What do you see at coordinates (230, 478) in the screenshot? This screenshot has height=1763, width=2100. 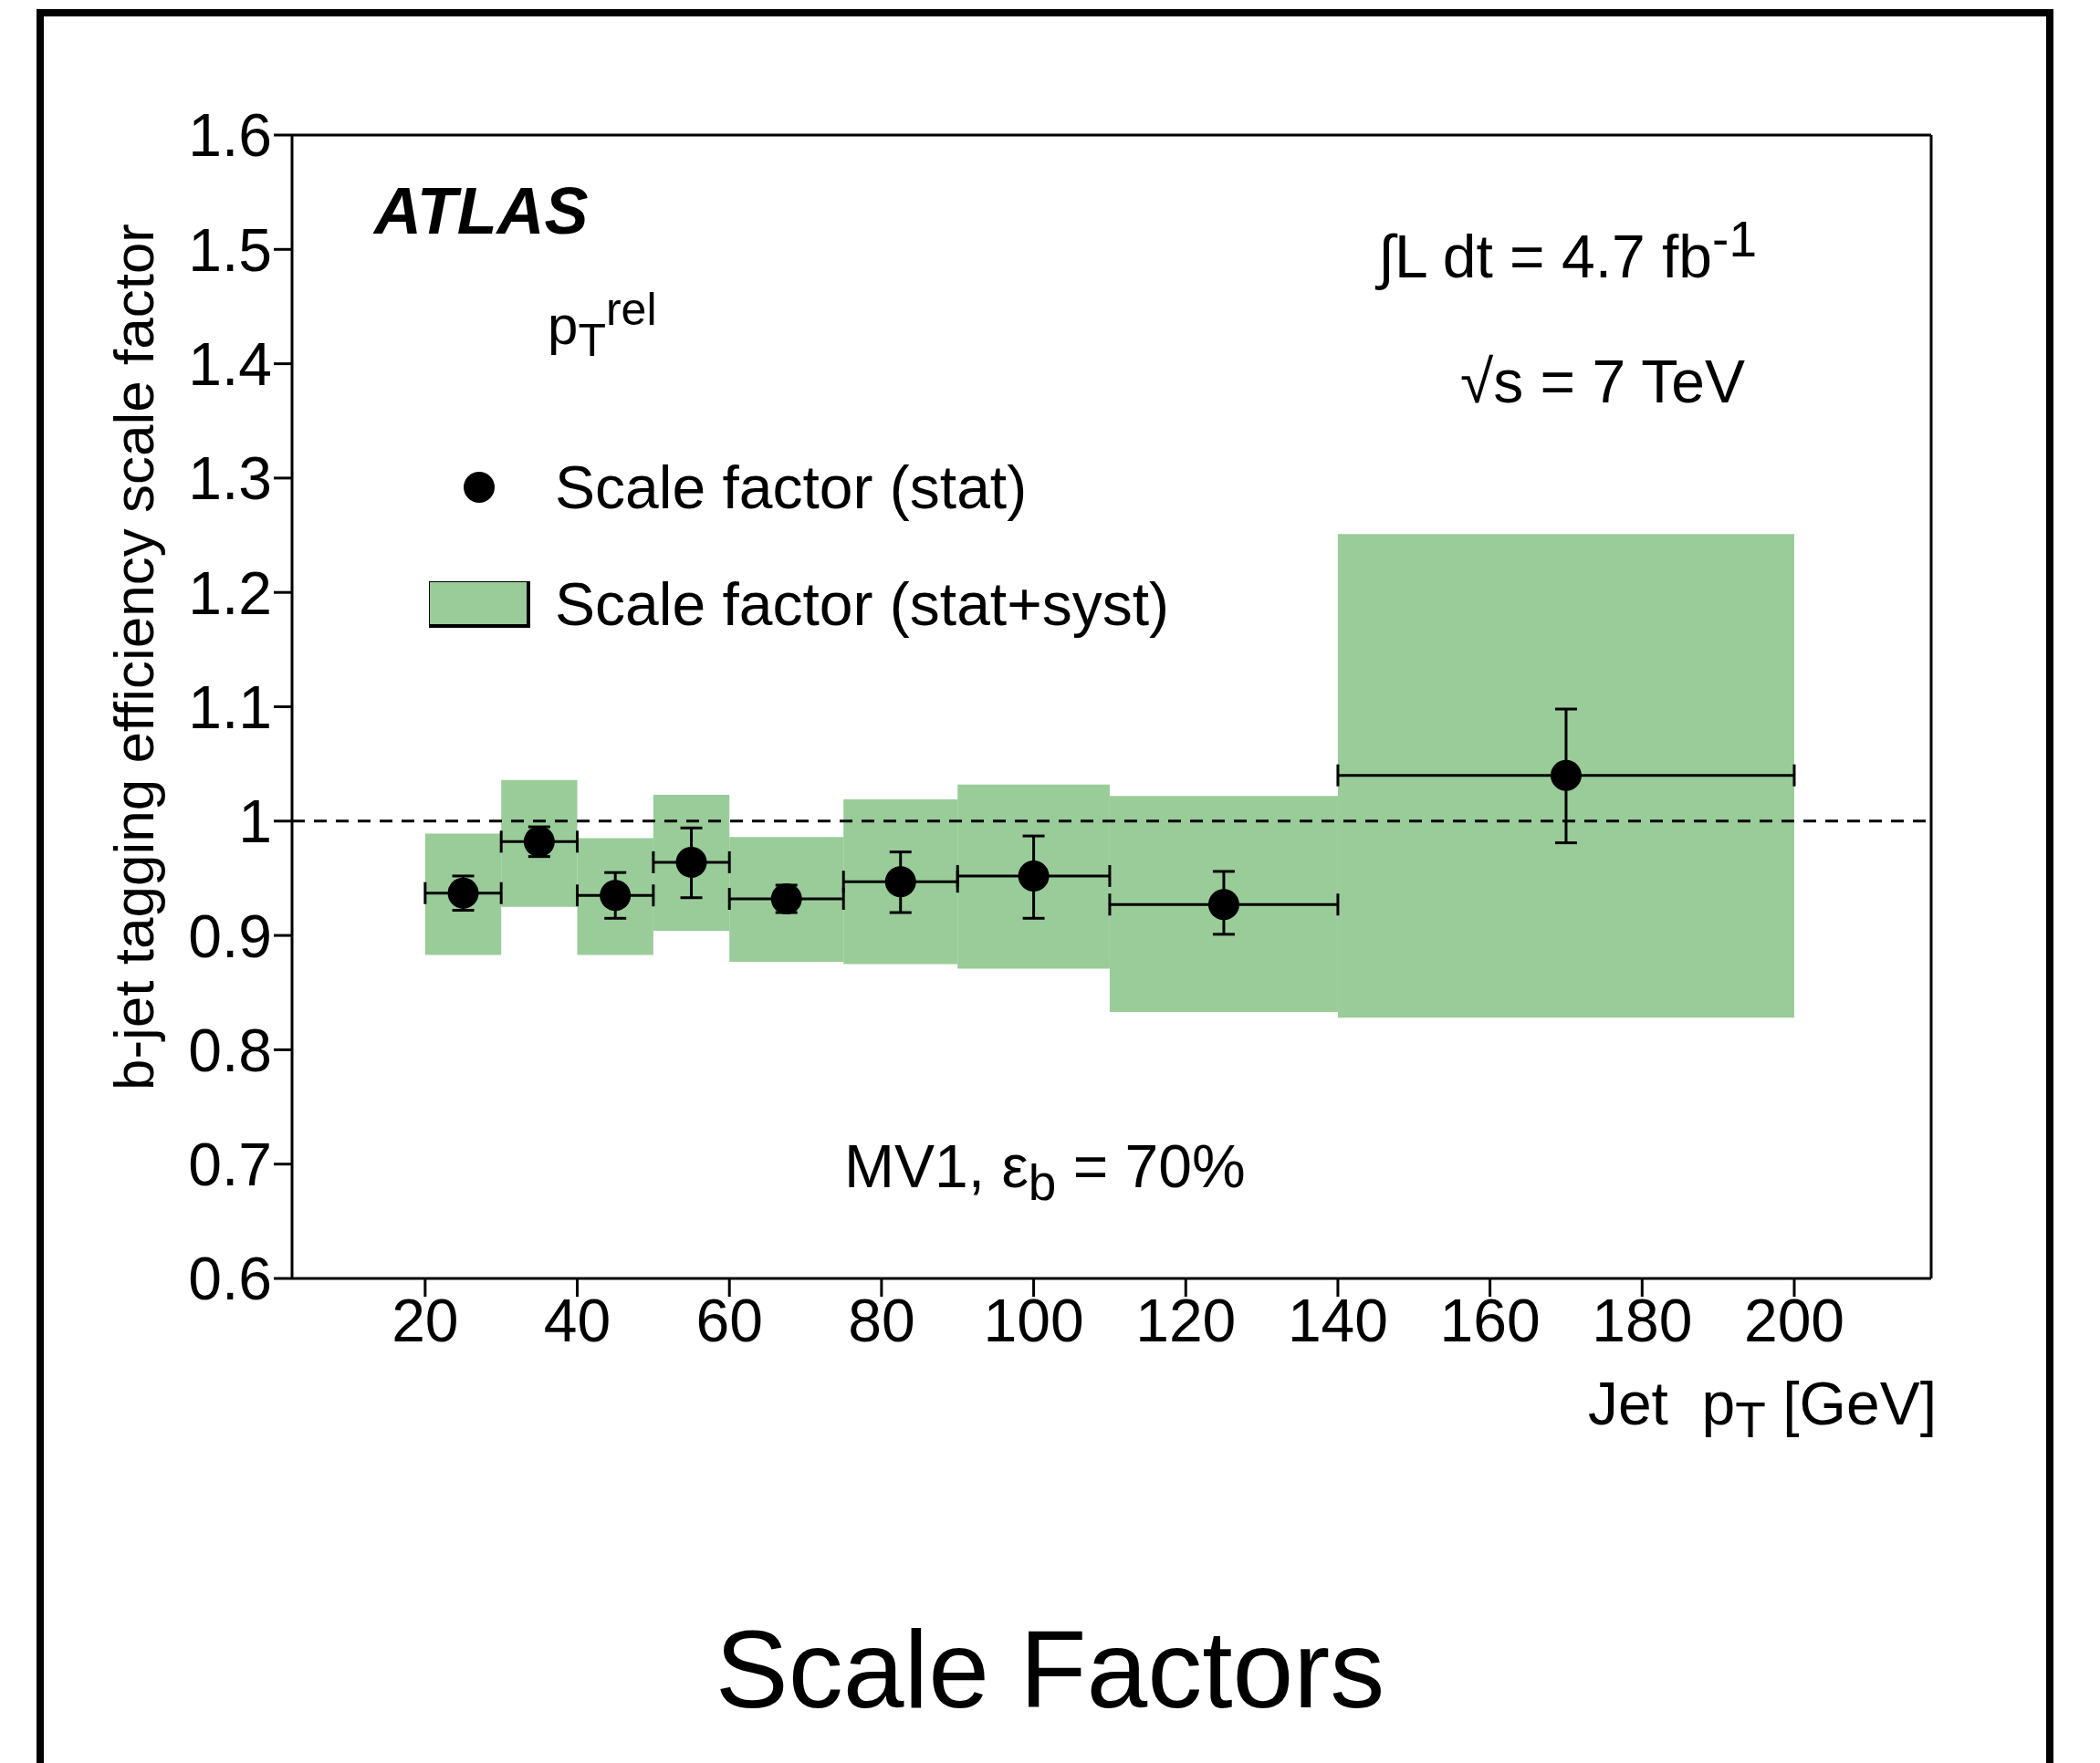 I see `y-tick-label: 1.3` at bounding box center [230, 478].